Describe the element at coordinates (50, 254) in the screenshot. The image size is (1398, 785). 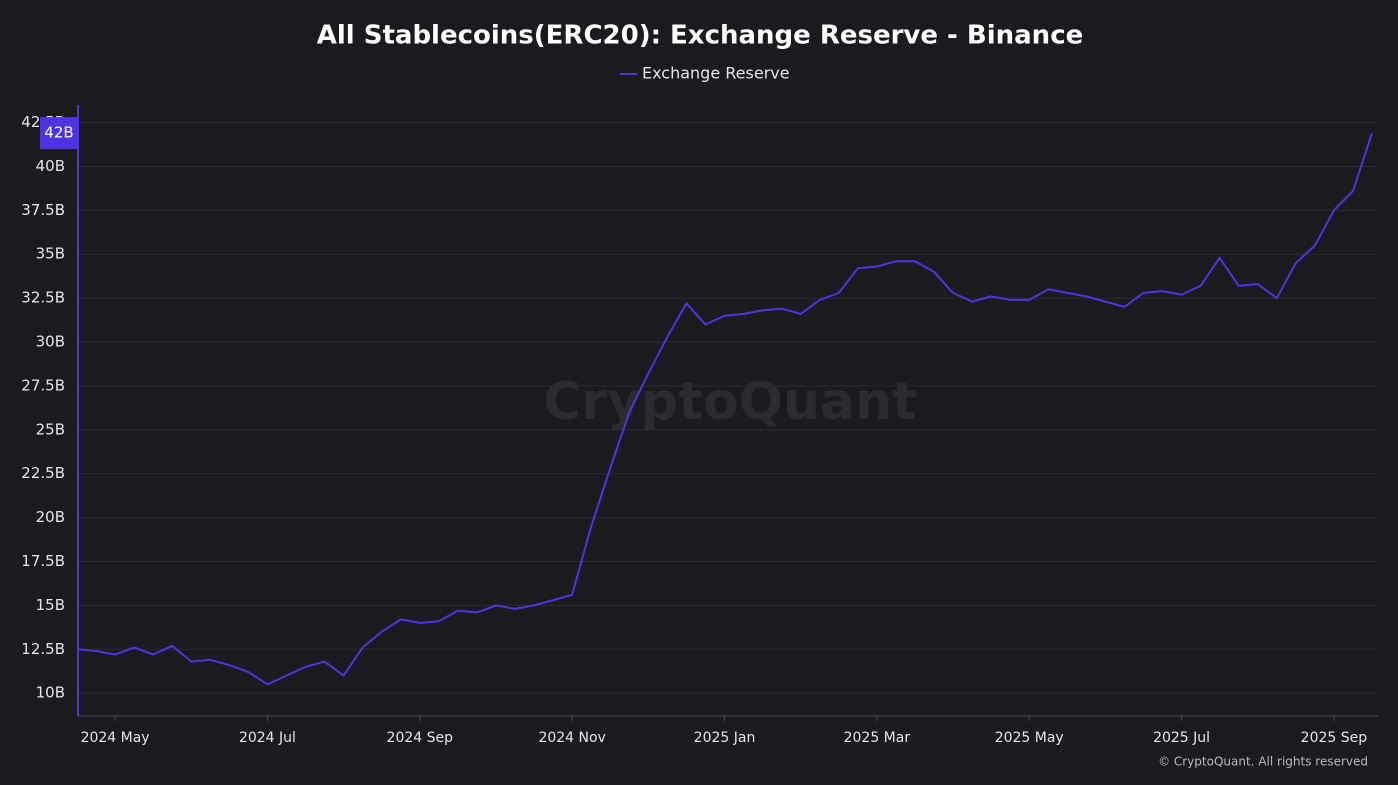
I see `y-tick-label: 35B` at that location.